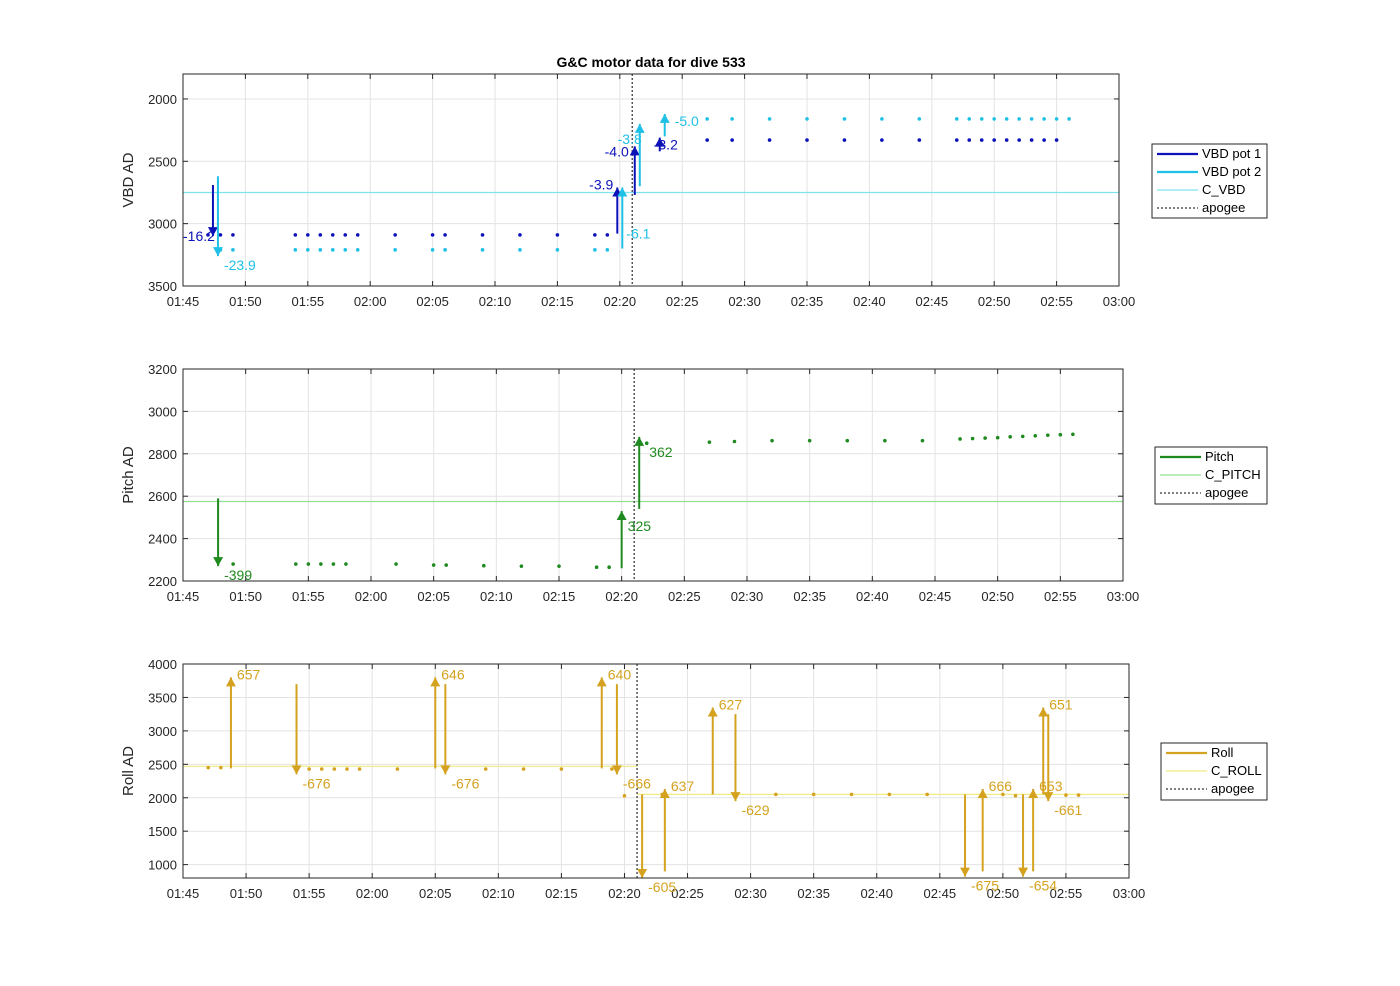  What do you see at coordinates (433, 596) in the screenshot?
I see `x-tick-label: 02:05` at bounding box center [433, 596].